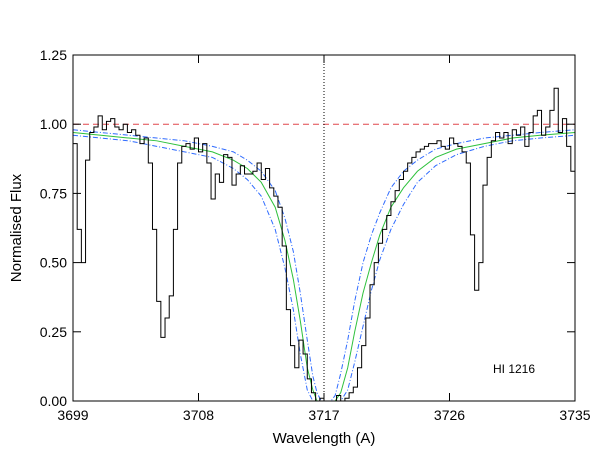  I want to click on y-tick-label: 0.50, so click(53, 263).